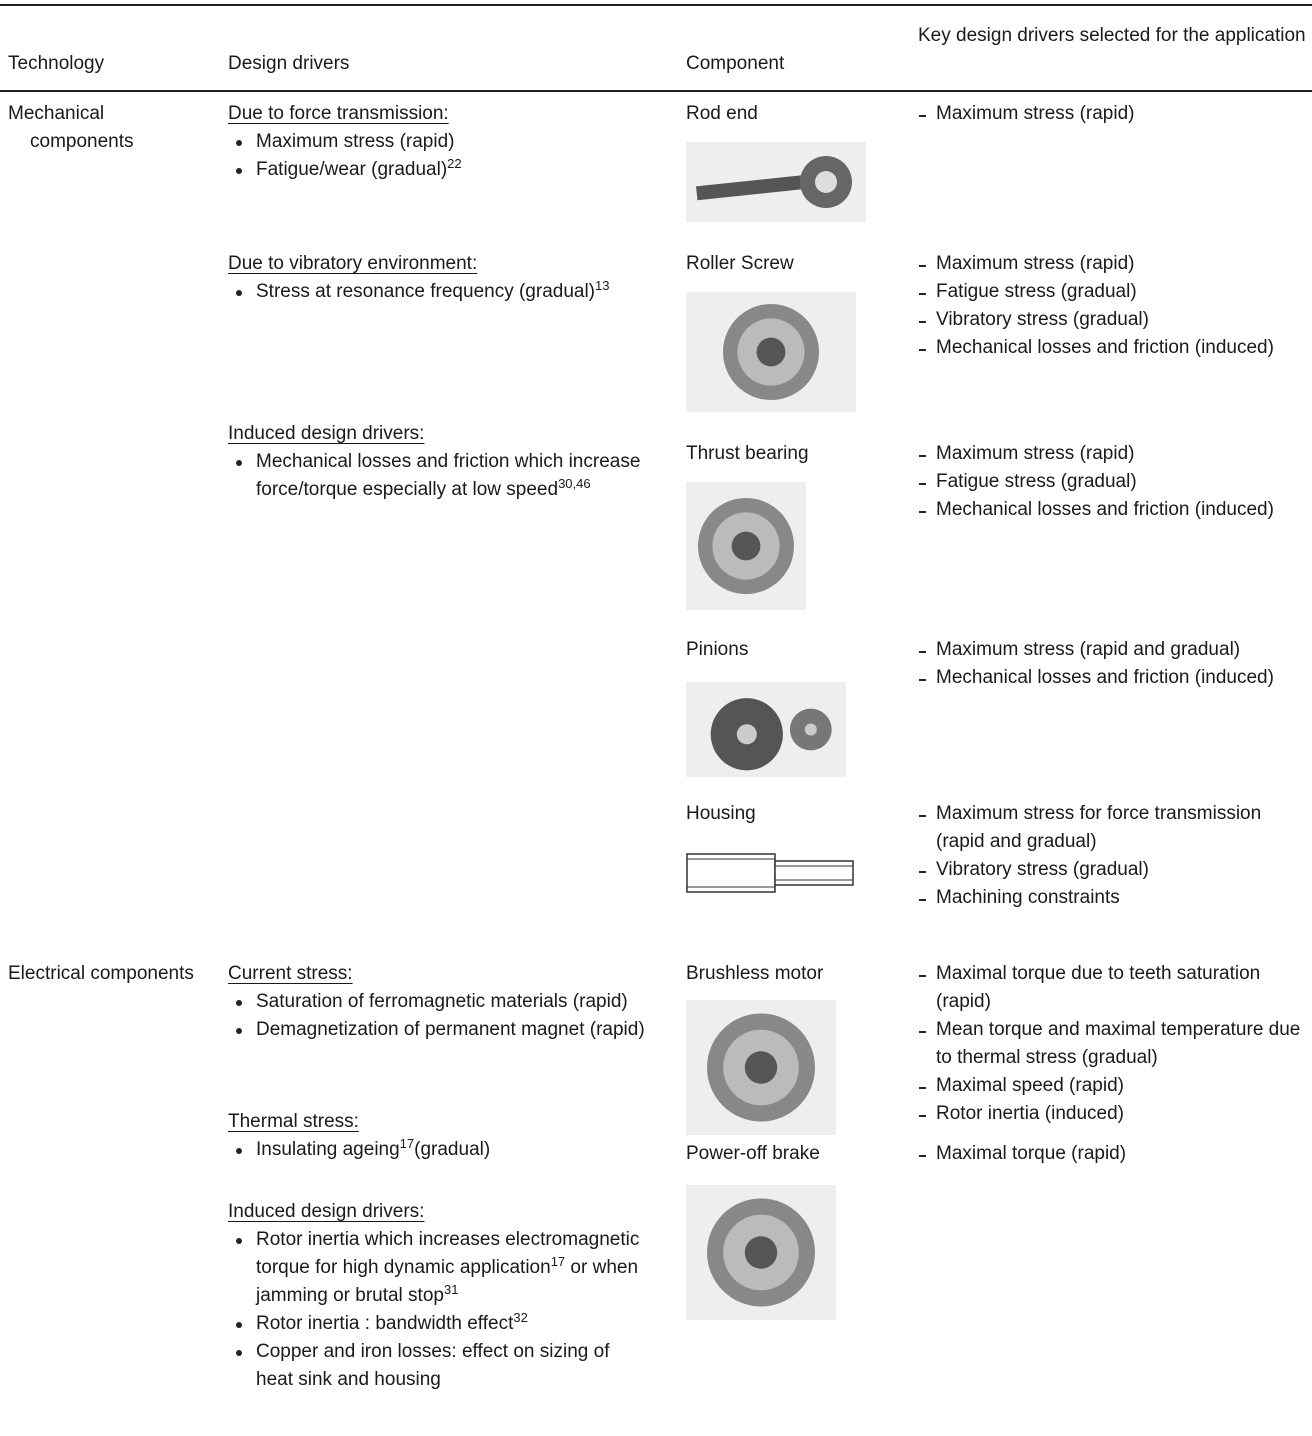  What do you see at coordinates (355, 141) in the screenshot?
I see `item-text: Maximum stress (rapid)` at bounding box center [355, 141].